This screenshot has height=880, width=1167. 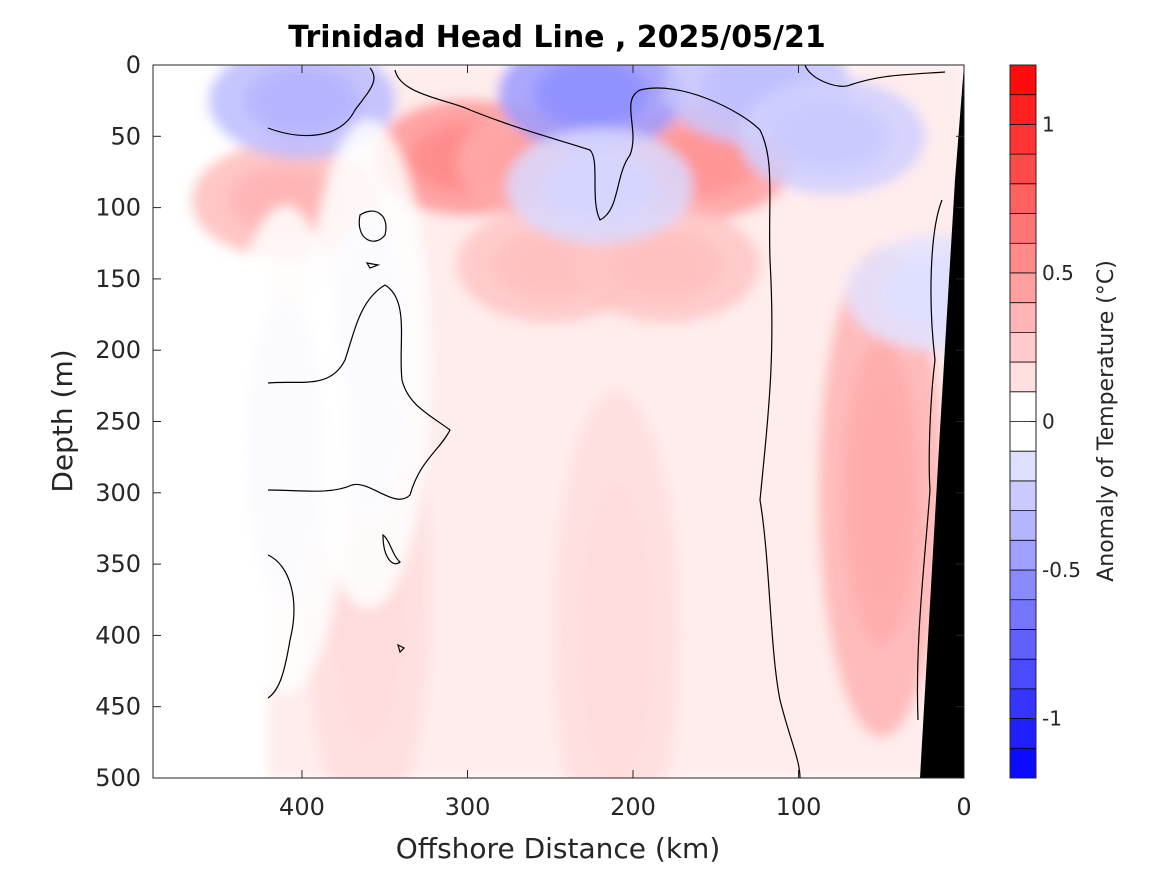 What do you see at coordinates (963, 807) in the screenshot?
I see `x-tick-label: 0` at bounding box center [963, 807].